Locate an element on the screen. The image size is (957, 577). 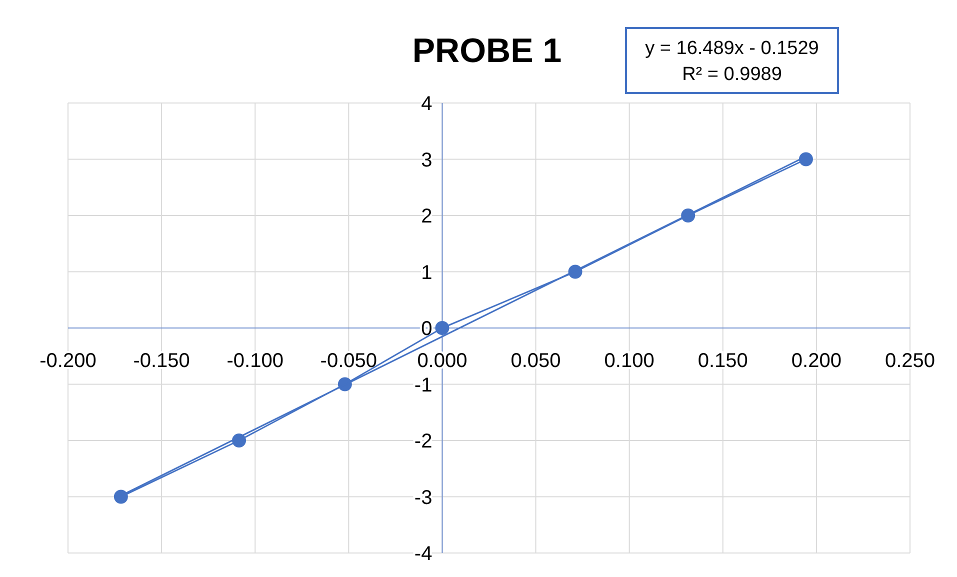
text: y = 16.489x - 0.1529 is located at coordinates (732, 48).